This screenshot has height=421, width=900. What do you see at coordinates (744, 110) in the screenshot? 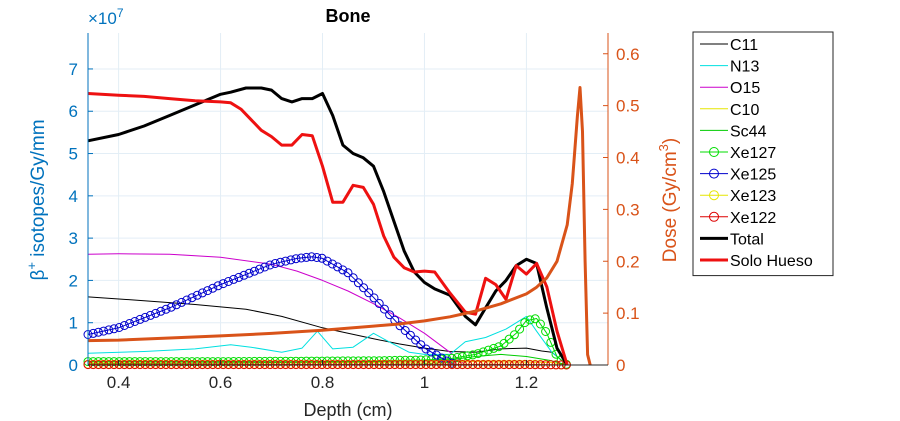
I see `legend-label: C10` at bounding box center [744, 110].